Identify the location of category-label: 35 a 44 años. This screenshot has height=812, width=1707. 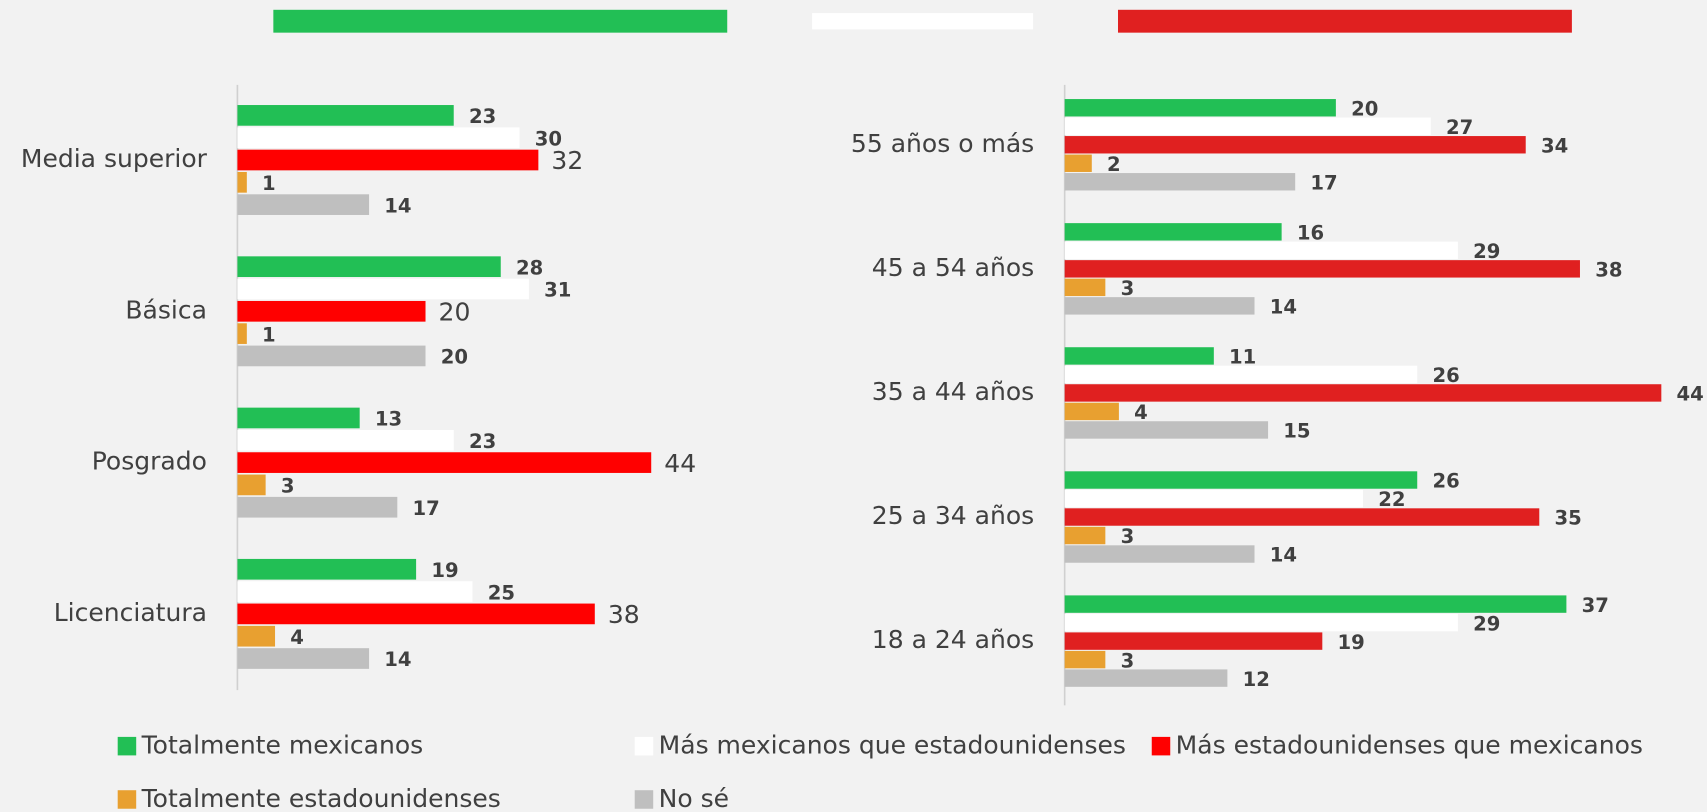
(953, 391).